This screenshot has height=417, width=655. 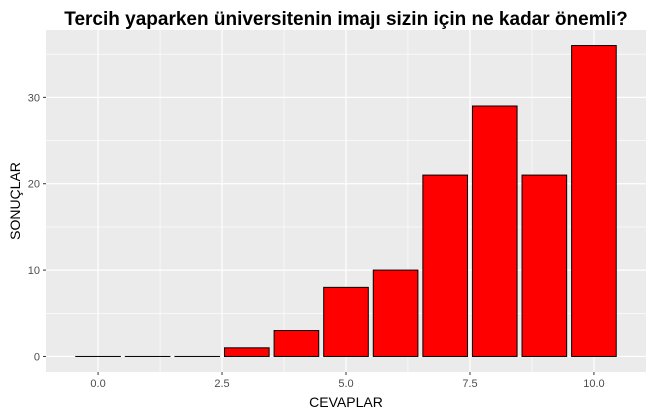 I want to click on y-tick-label: 30, so click(x=34, y=98).